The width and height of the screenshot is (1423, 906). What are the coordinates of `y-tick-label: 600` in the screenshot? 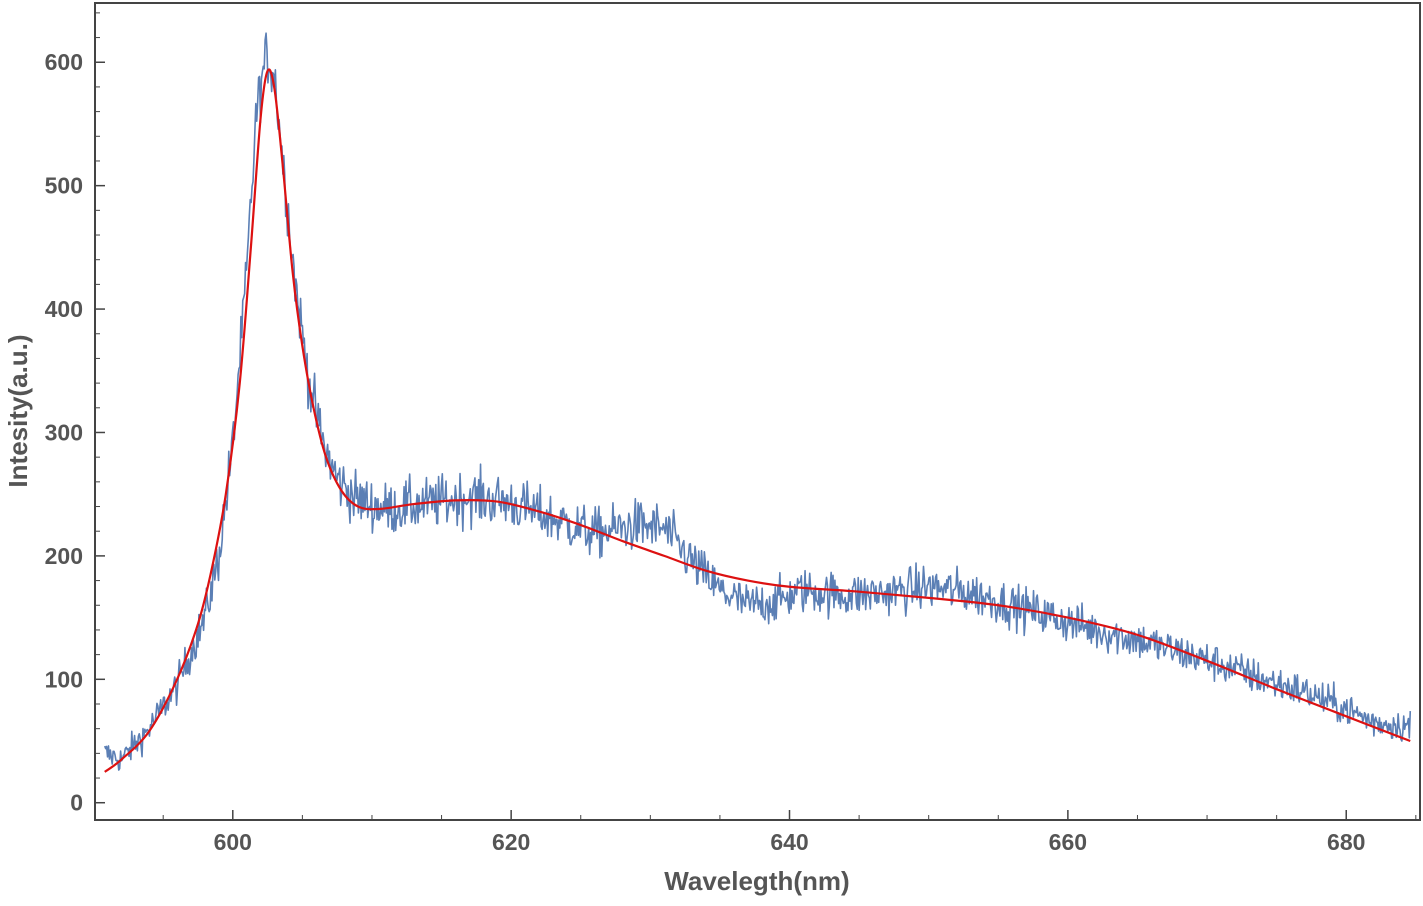 It's located at (64, 62).